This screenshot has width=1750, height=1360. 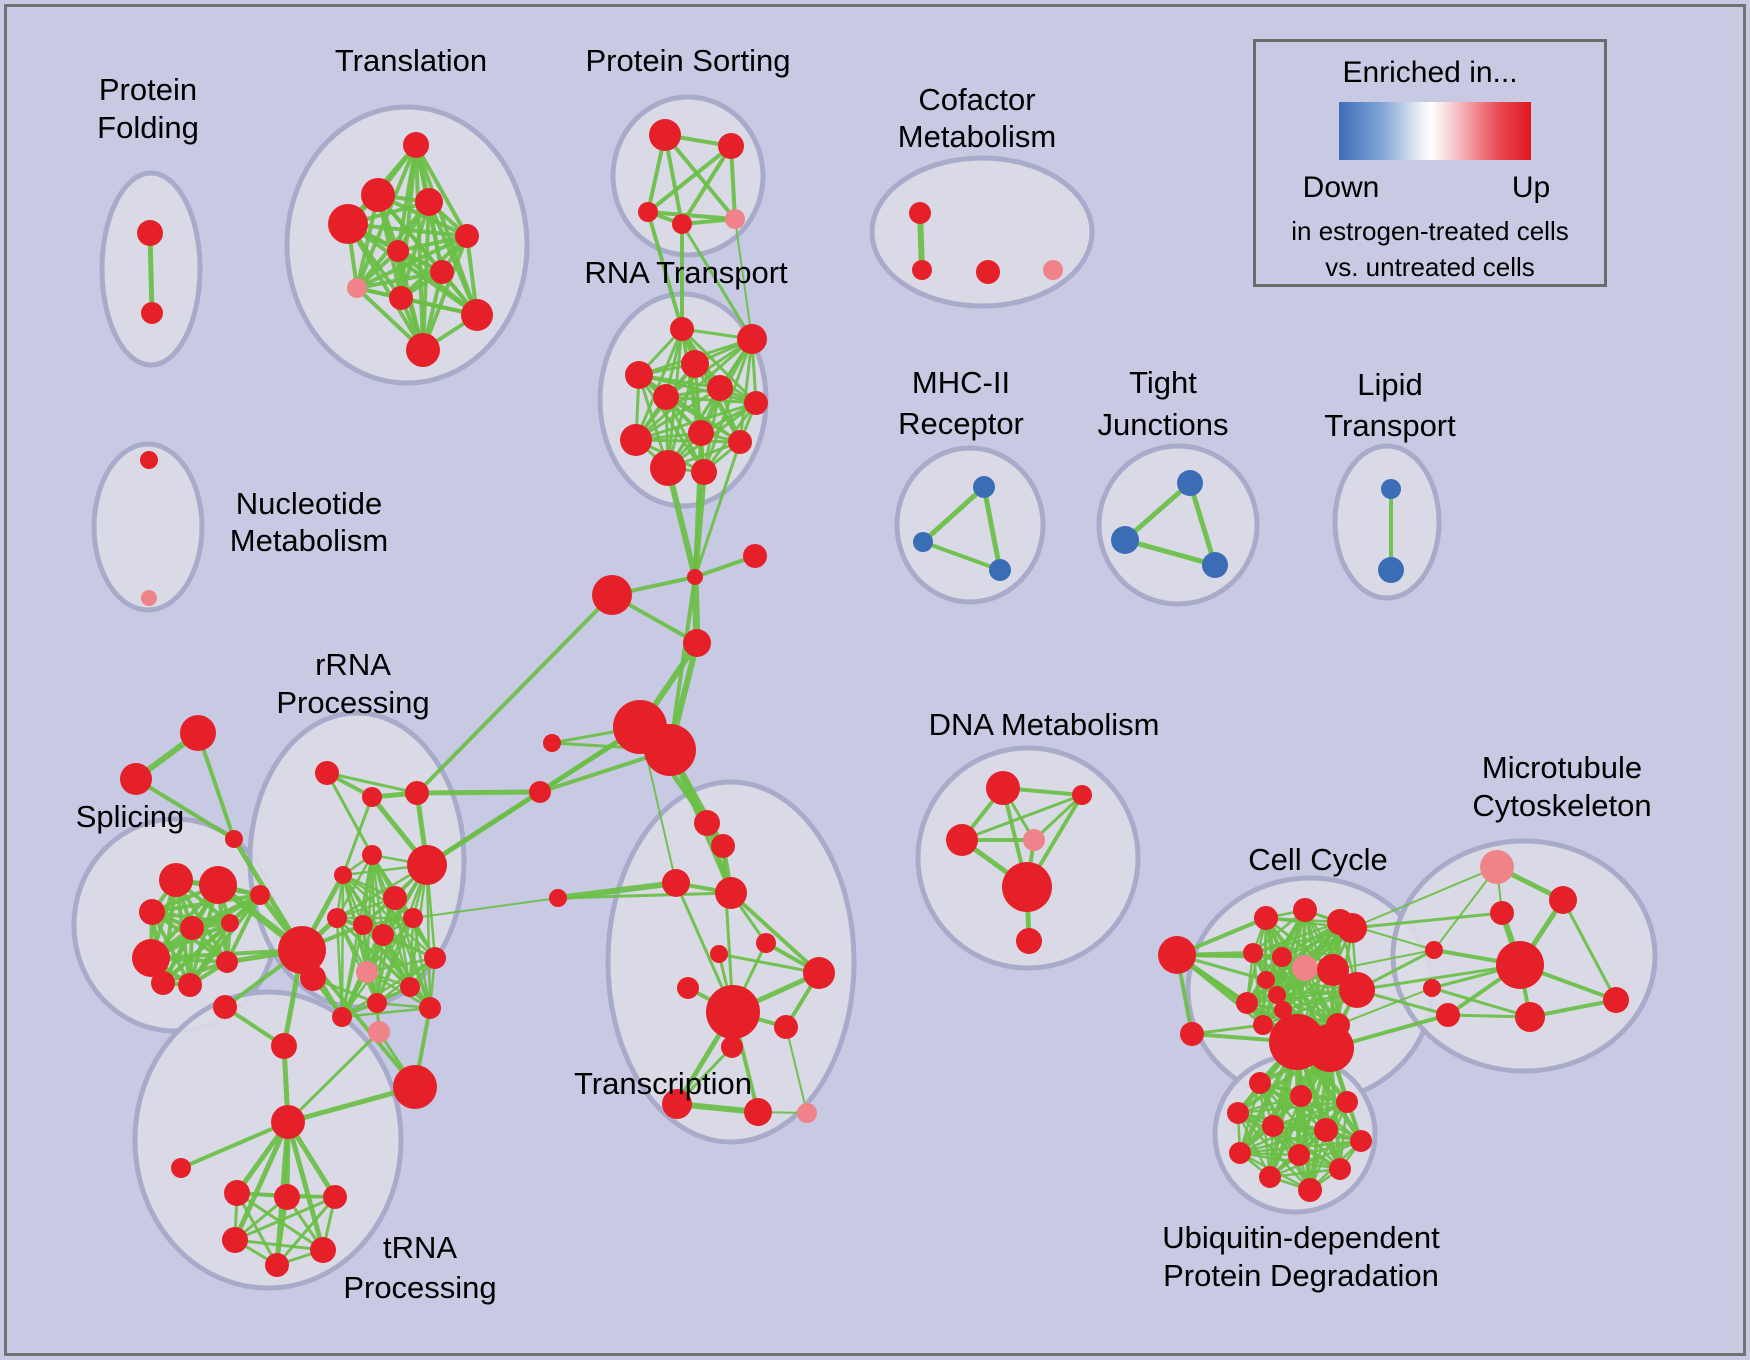 What do you see at coordinates (313, 978) in the screenshot?
I see `node-H1b` at bounding box center [313, 978].